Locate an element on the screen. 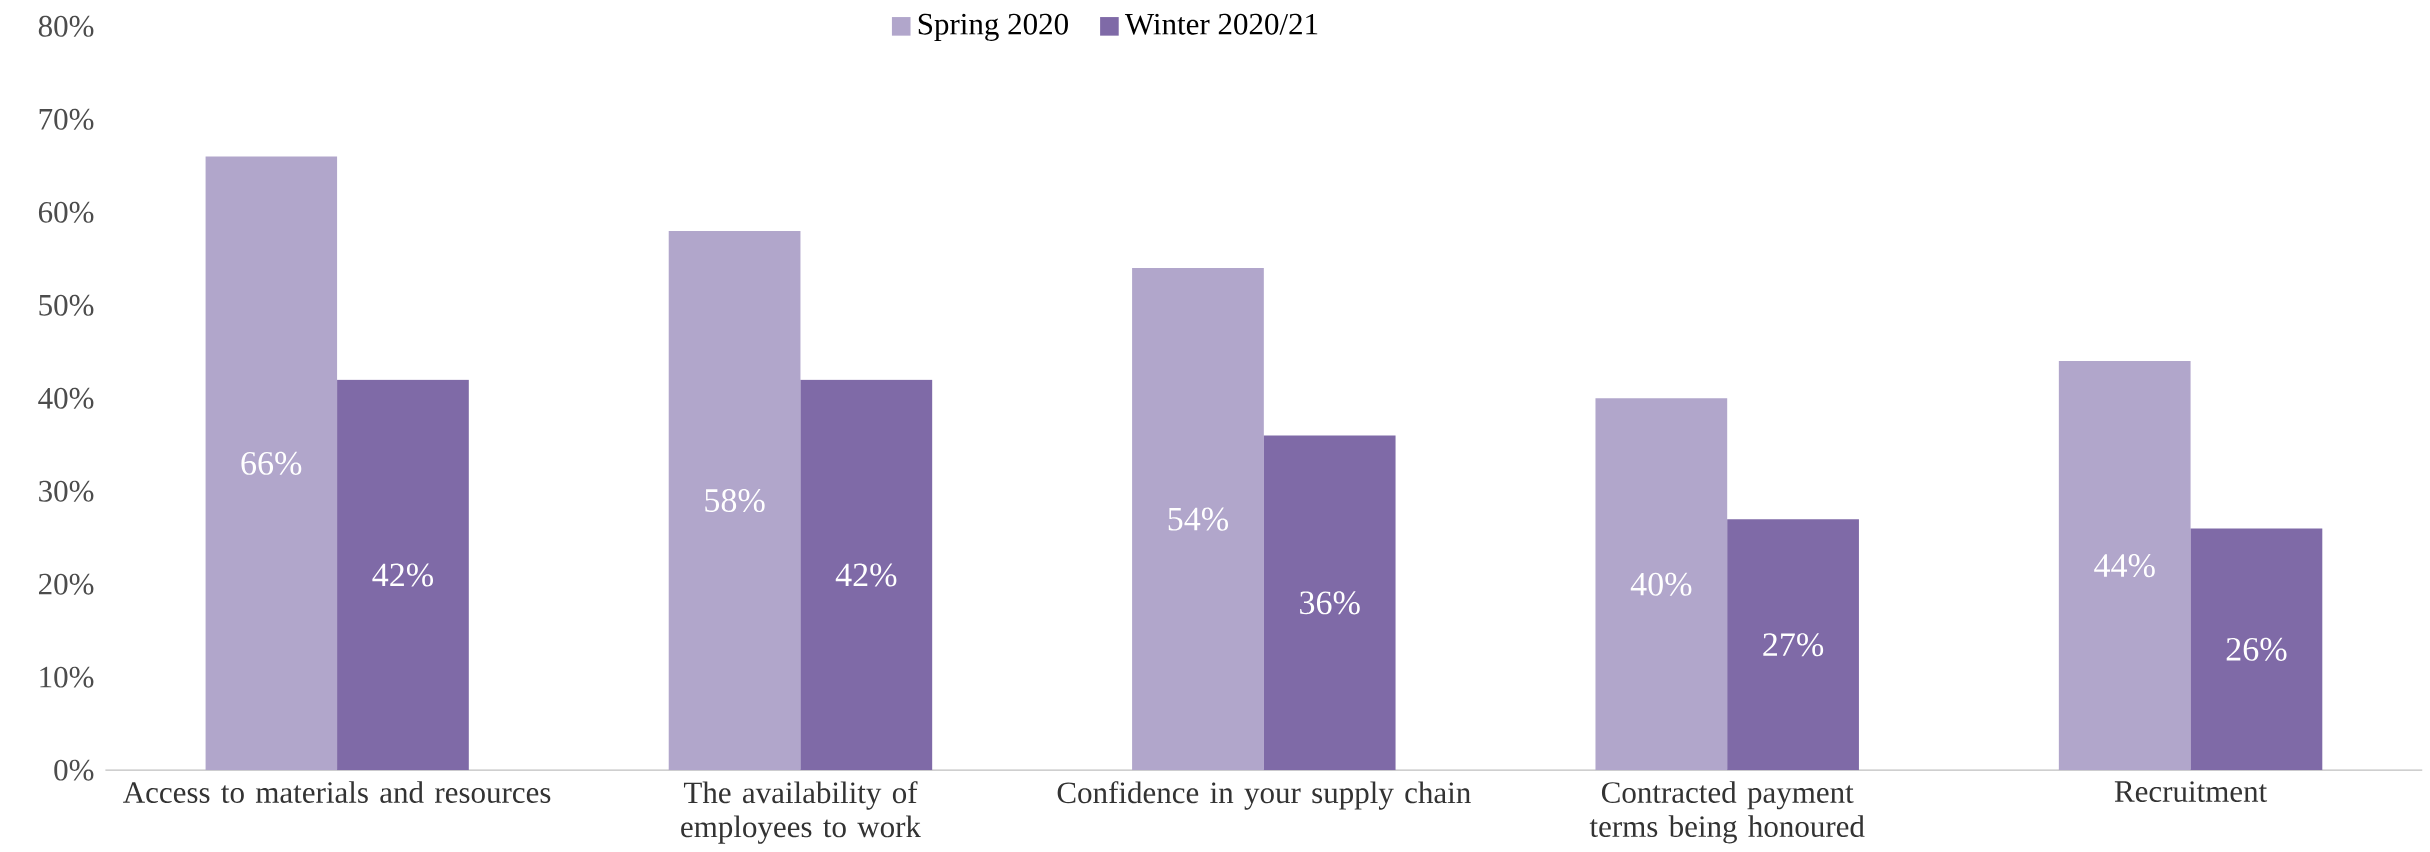 This screenshot has width=2430, height=852. data-label: 54% is located at coordinates (1198, 519).